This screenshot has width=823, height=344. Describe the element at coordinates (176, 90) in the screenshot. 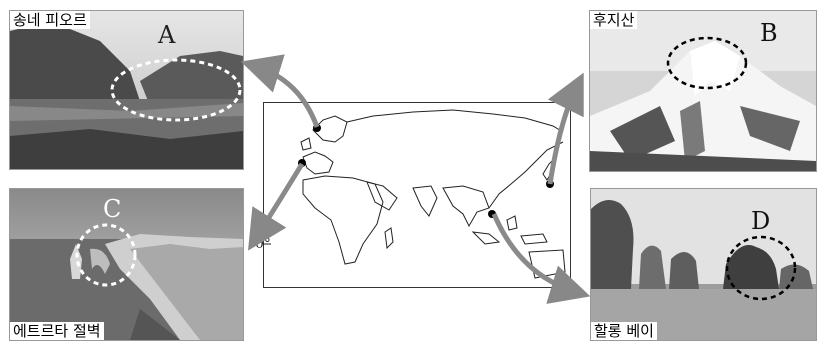

I see `highlight-ellipse-a` at that location.